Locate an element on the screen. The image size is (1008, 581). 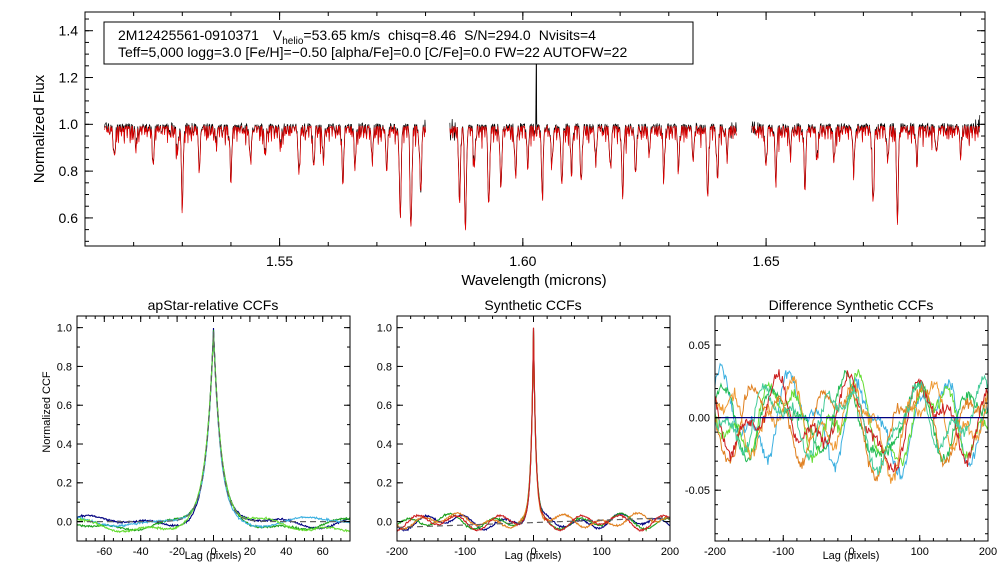
x-tick-label: 1.65 is located at coordinates (765, 261).